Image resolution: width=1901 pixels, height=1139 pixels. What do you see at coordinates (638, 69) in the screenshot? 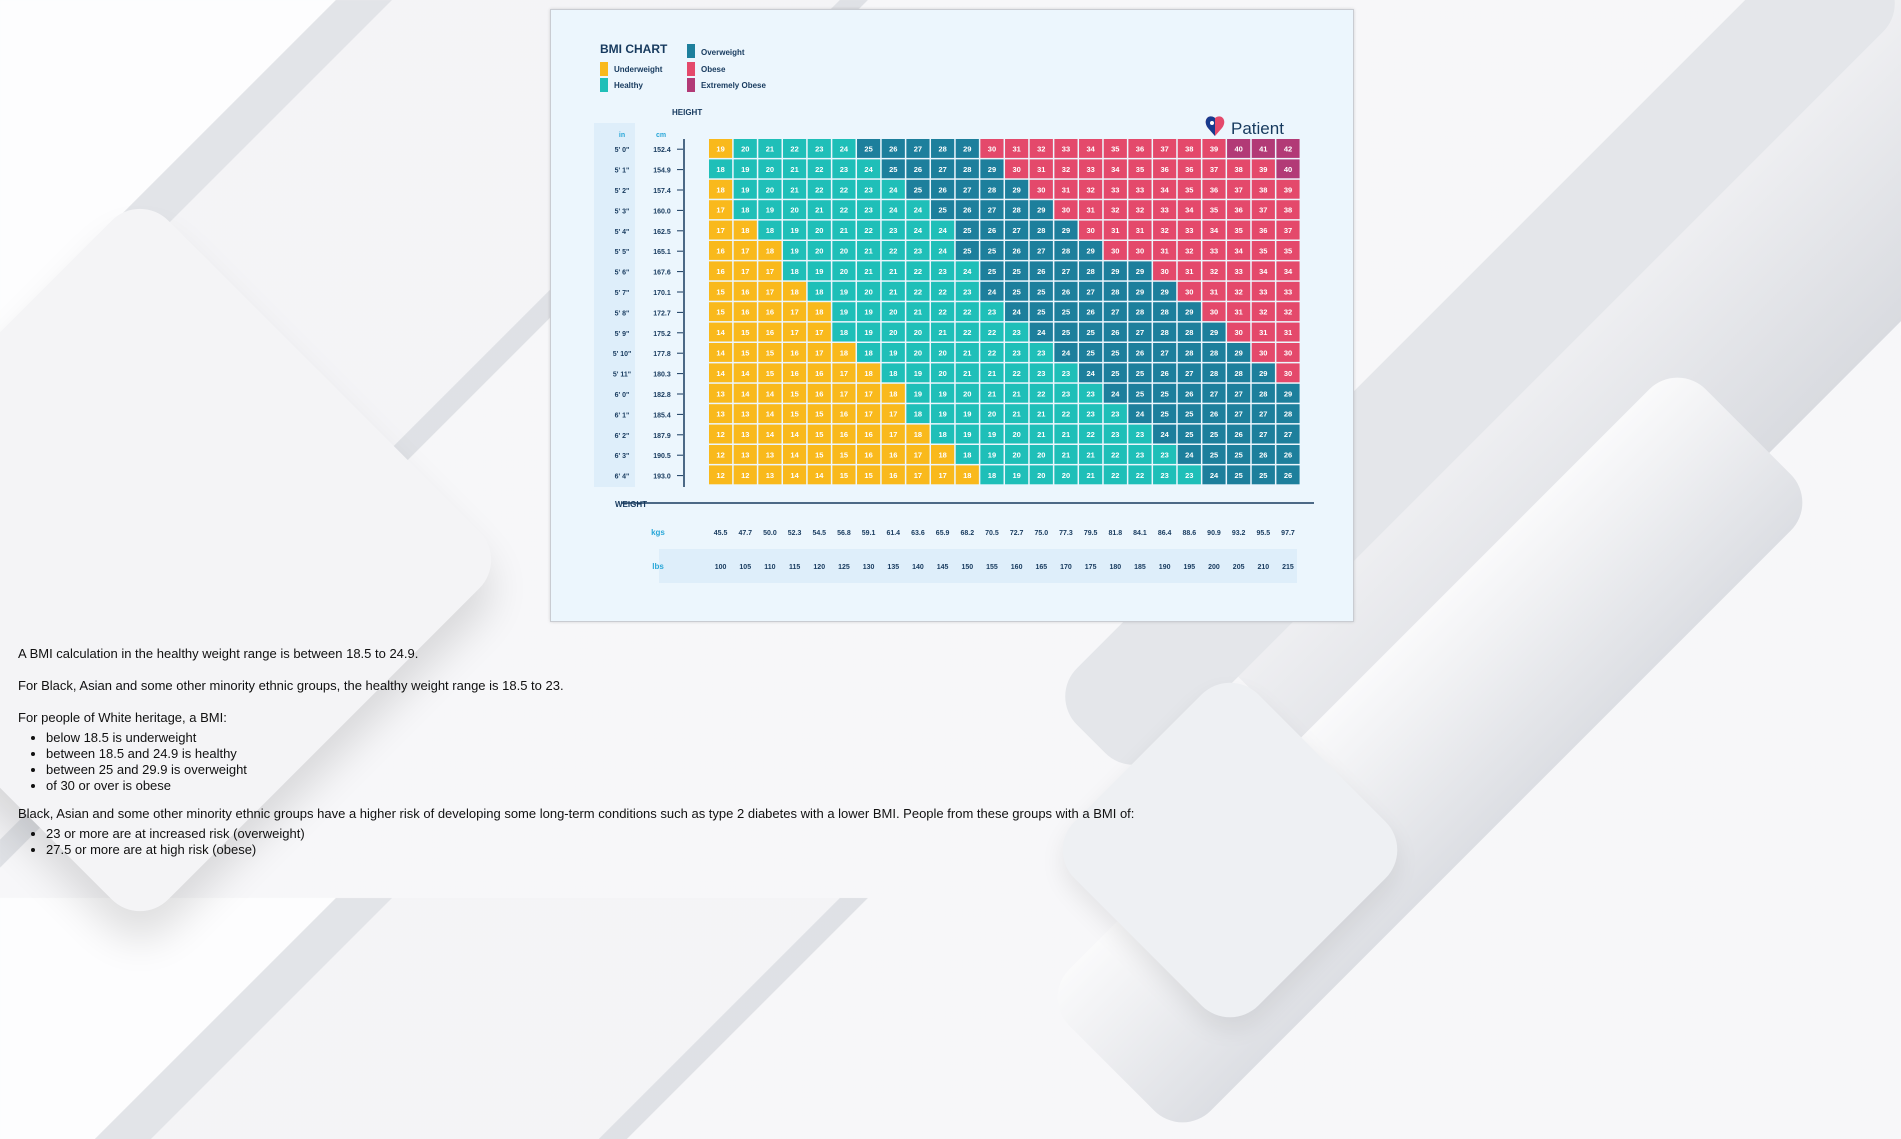
I see `legend-label-underweight: Underweight` at bounding box center [638, 69].